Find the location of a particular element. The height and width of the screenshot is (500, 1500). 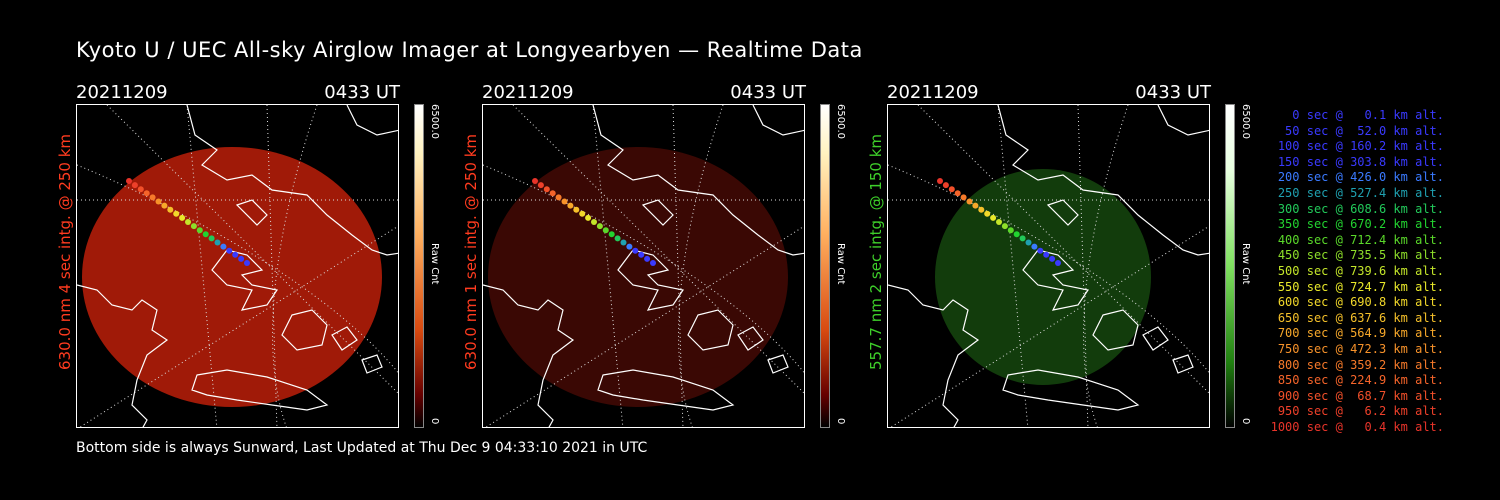

panel-1-time: 0433 UT is located at coordinates (362, 92).